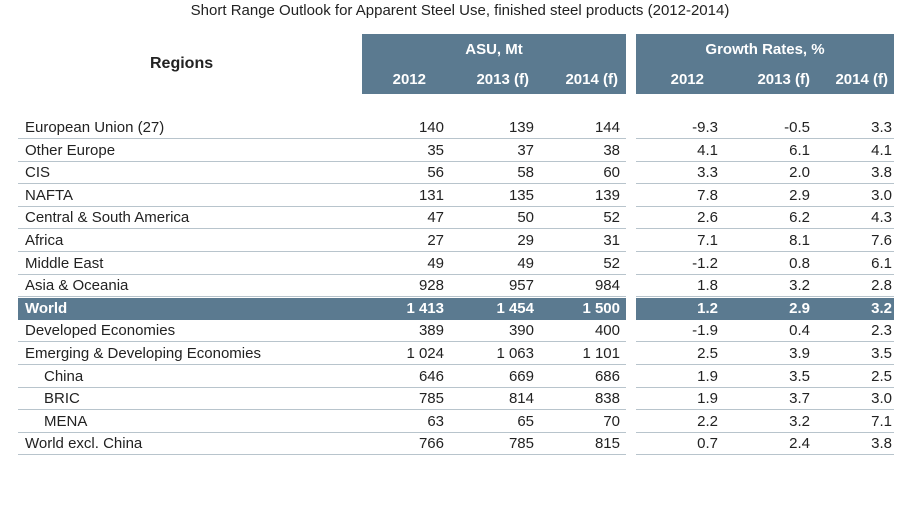  Describe the element at coordinates (799, 263) in the screenshot. I see `growth-value: 0.8` at that location.